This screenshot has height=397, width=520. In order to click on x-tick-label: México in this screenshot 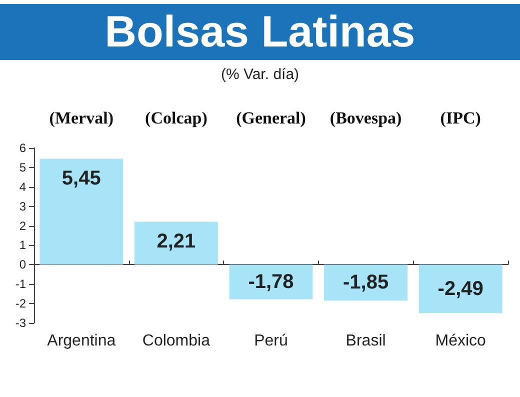, I will do `click(460, 341)`.